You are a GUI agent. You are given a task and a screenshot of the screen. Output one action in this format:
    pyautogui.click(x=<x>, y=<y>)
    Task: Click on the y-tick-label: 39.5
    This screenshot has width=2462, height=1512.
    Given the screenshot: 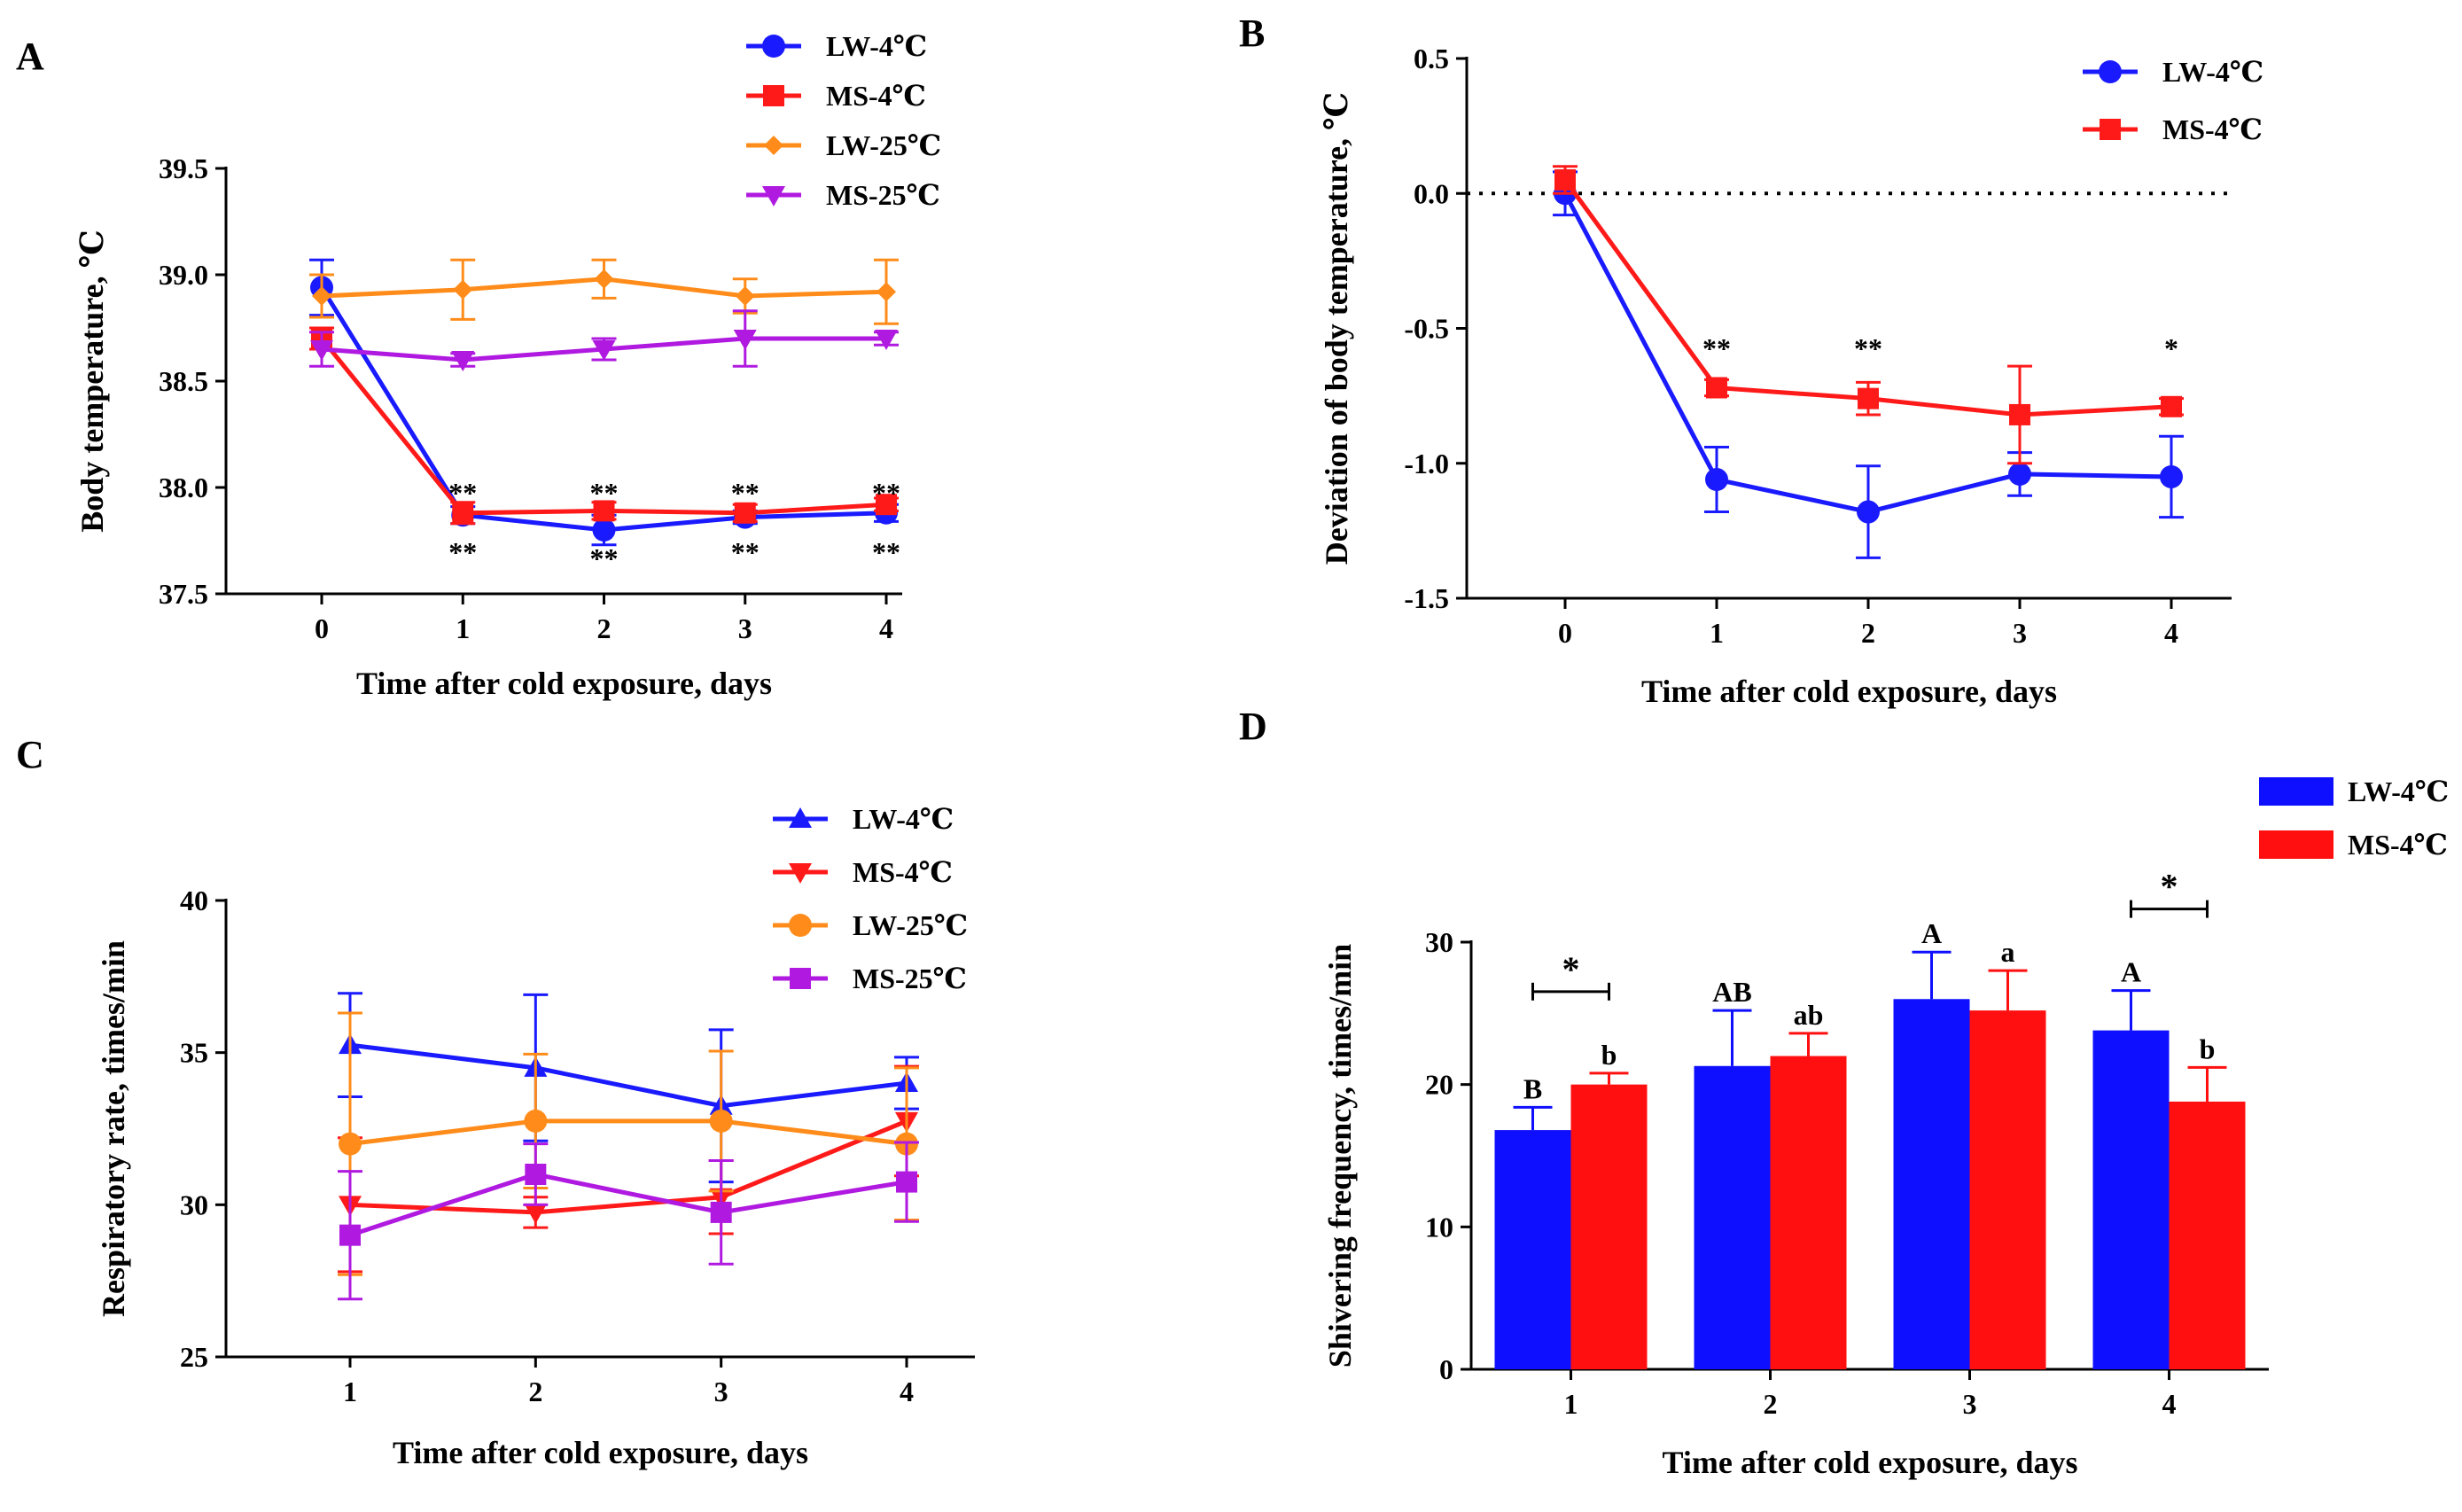 What is the action you would take?
    pyautogui.click(x=183, y=168)
    